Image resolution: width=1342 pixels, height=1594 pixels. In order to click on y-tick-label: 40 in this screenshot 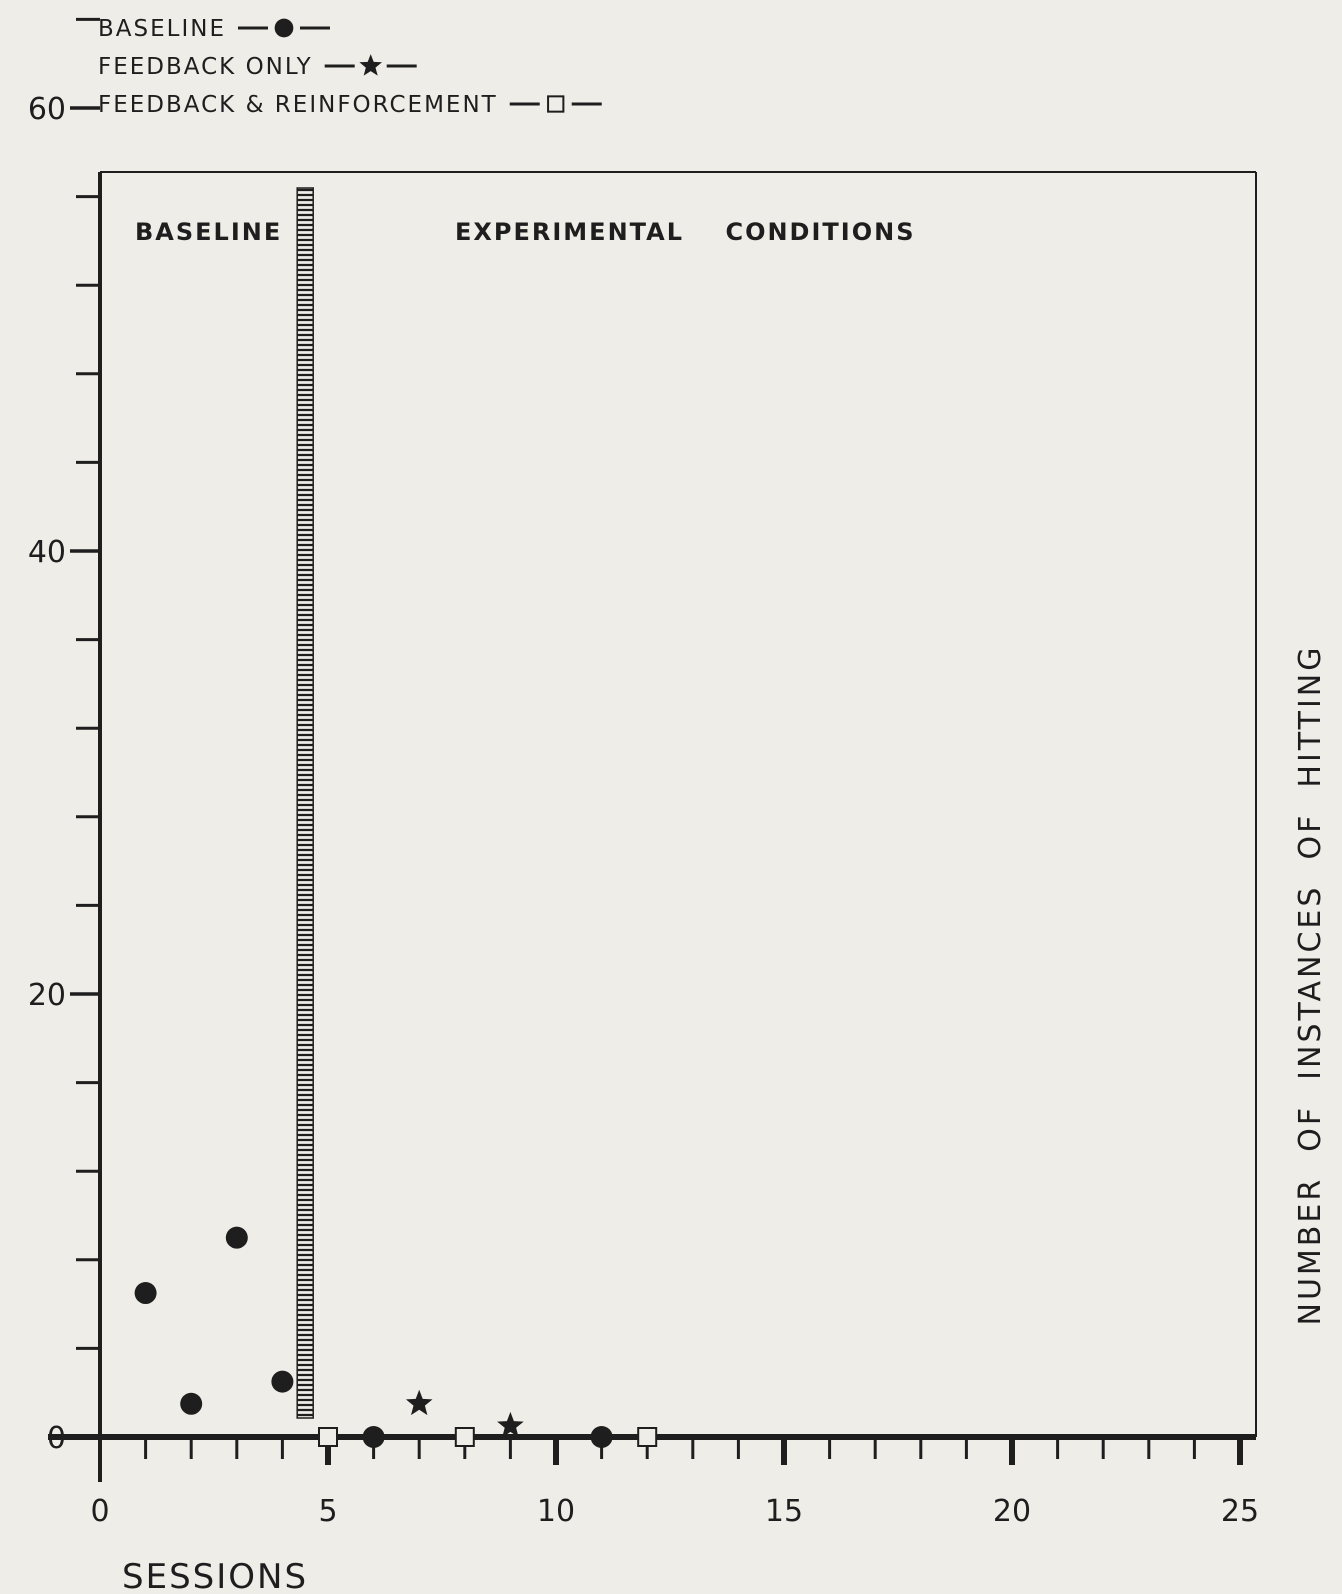, I will do `click(47, 552)`.